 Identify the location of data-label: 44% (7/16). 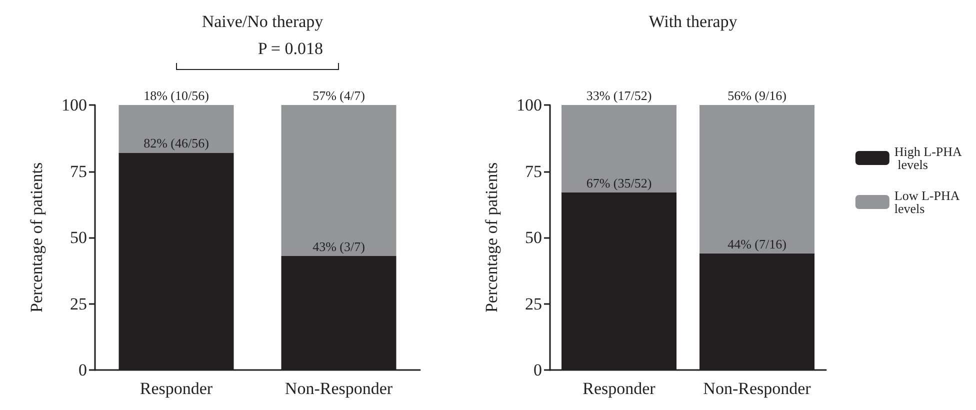
(757, 244).